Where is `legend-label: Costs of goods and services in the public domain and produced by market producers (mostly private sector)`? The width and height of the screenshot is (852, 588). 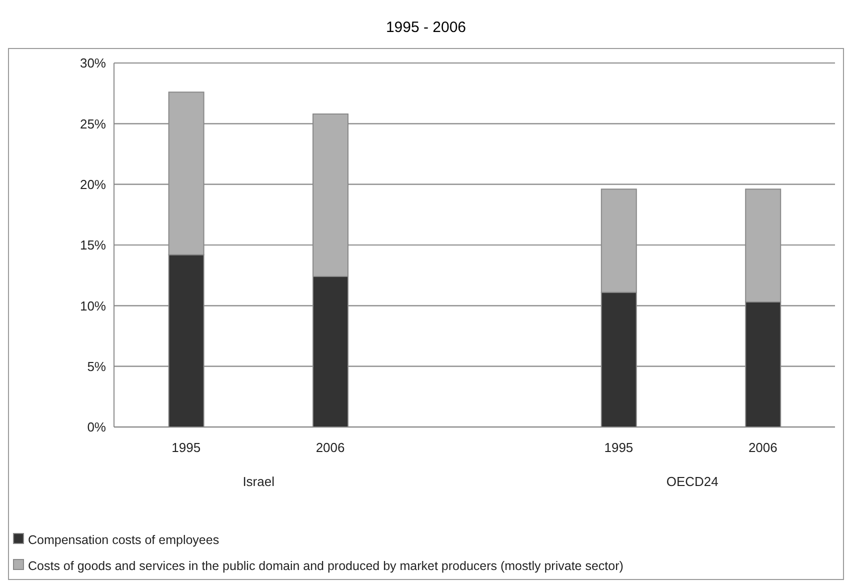 legend-label: Costs of goods and services in the public domain and produced by market producers (mostly private sector) is located at coordinates (325, 566).